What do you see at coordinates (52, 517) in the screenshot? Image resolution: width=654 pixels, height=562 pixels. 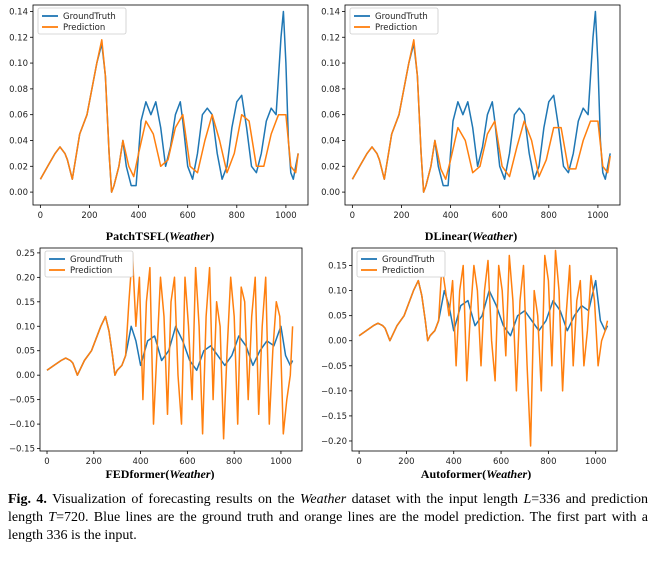 I see `caption-T: T` at bounding box center [52, 517].